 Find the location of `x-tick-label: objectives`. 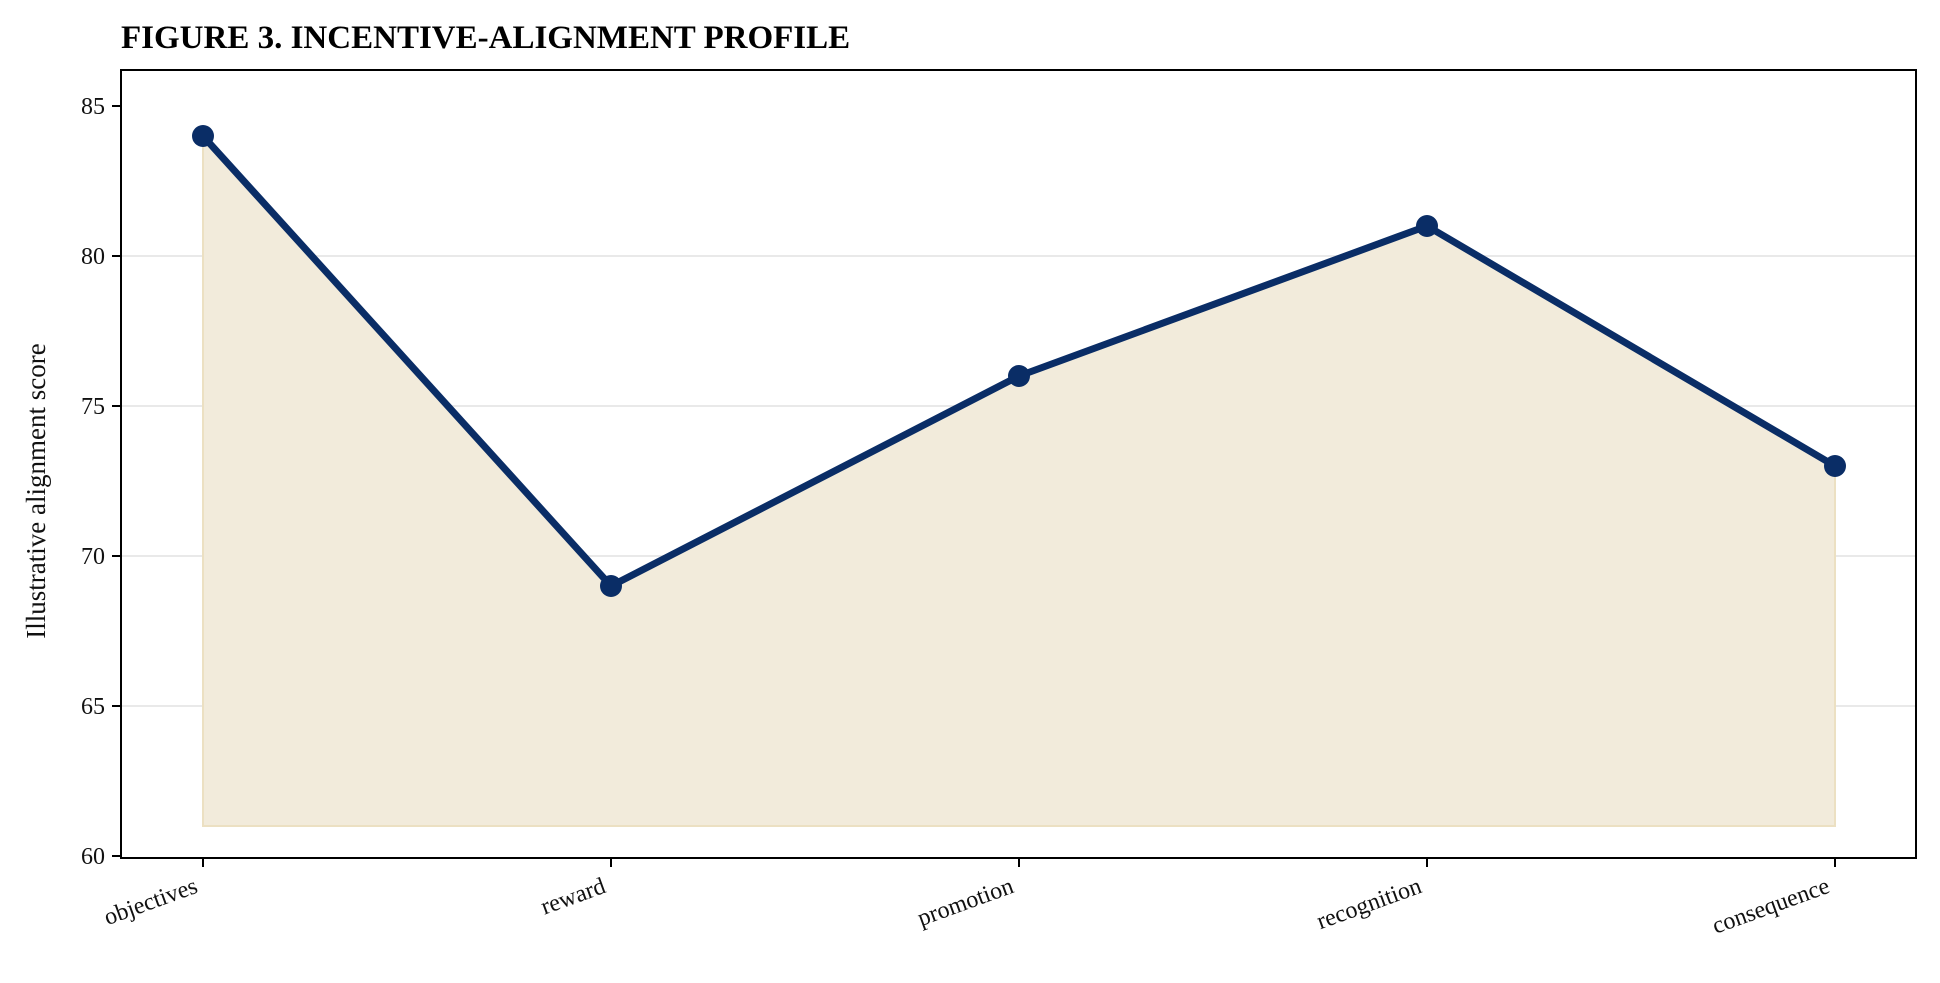

x-tick-label: objectives is located at coordinates (151, 902).